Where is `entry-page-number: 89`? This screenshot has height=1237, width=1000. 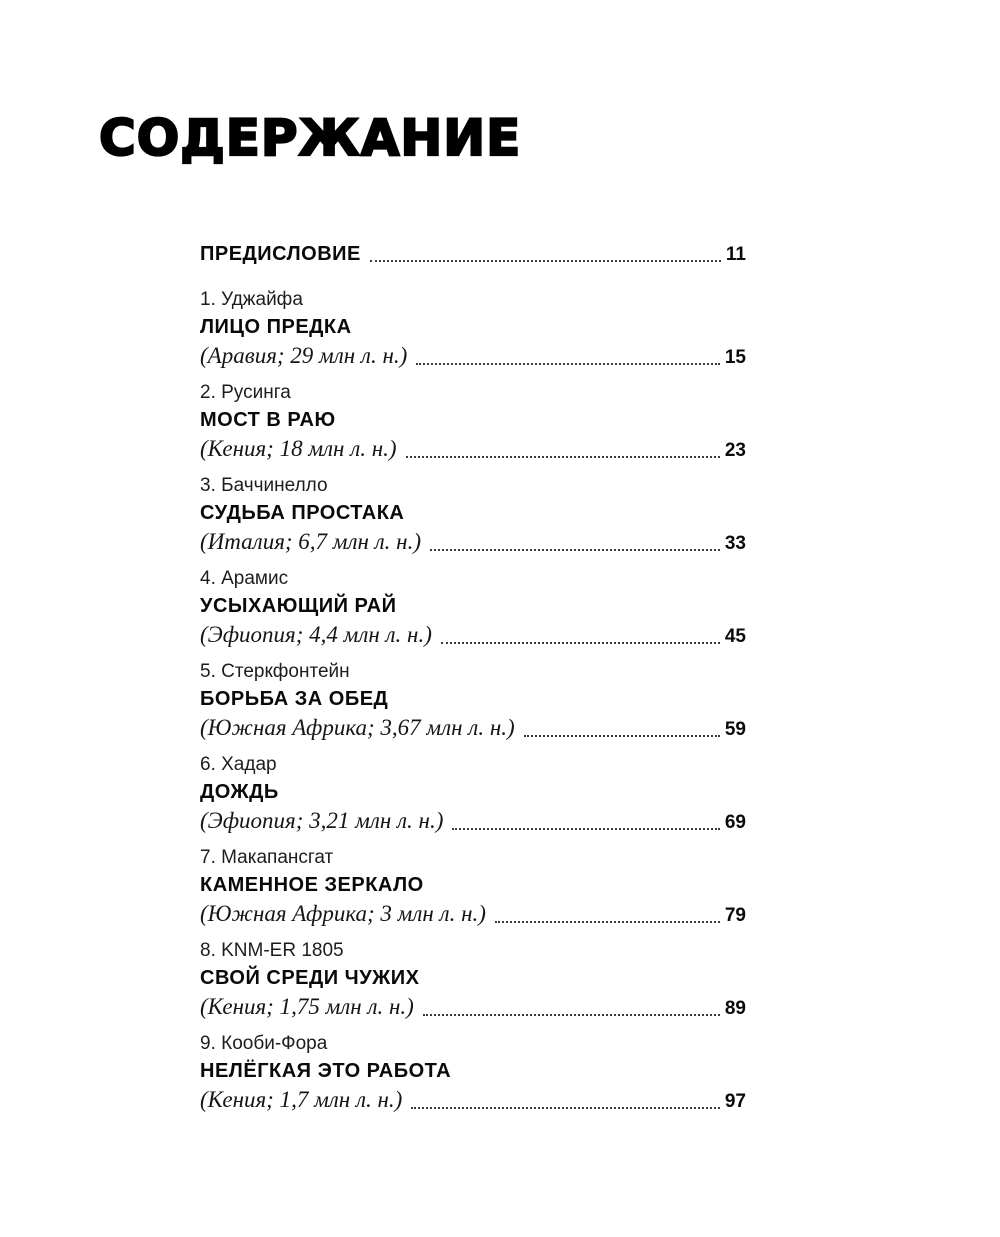 entry-page-number: 89 is located at coordinates (735, 1008).